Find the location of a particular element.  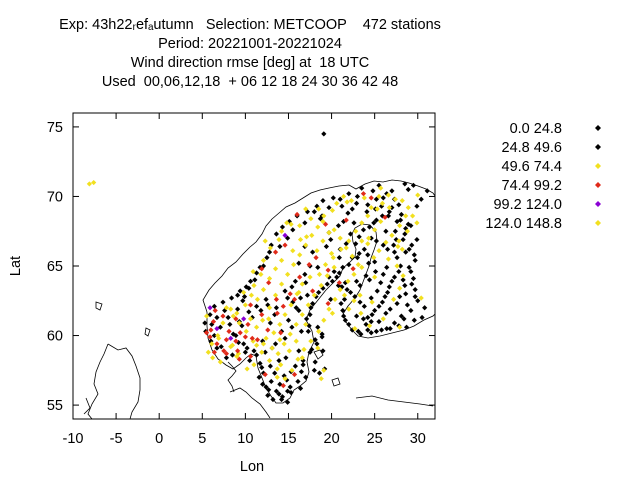

legend-marker is located at coordinates (598, 166).